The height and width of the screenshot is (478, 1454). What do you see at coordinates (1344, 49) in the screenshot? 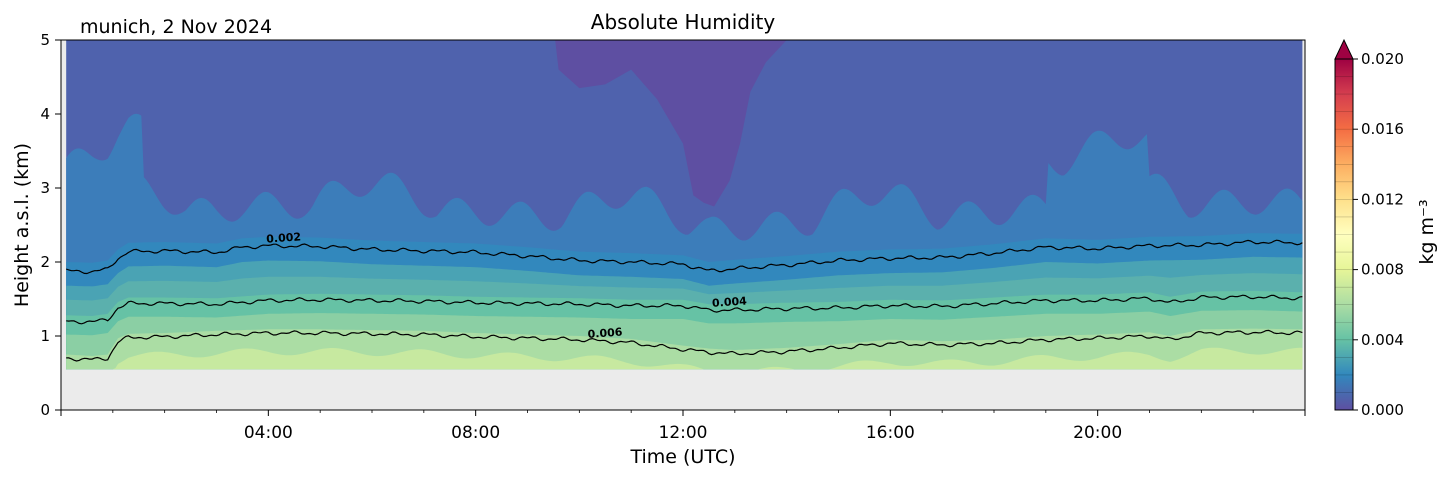
I see `colorbar-extend-arrow` at bounding box center [1344, 49].